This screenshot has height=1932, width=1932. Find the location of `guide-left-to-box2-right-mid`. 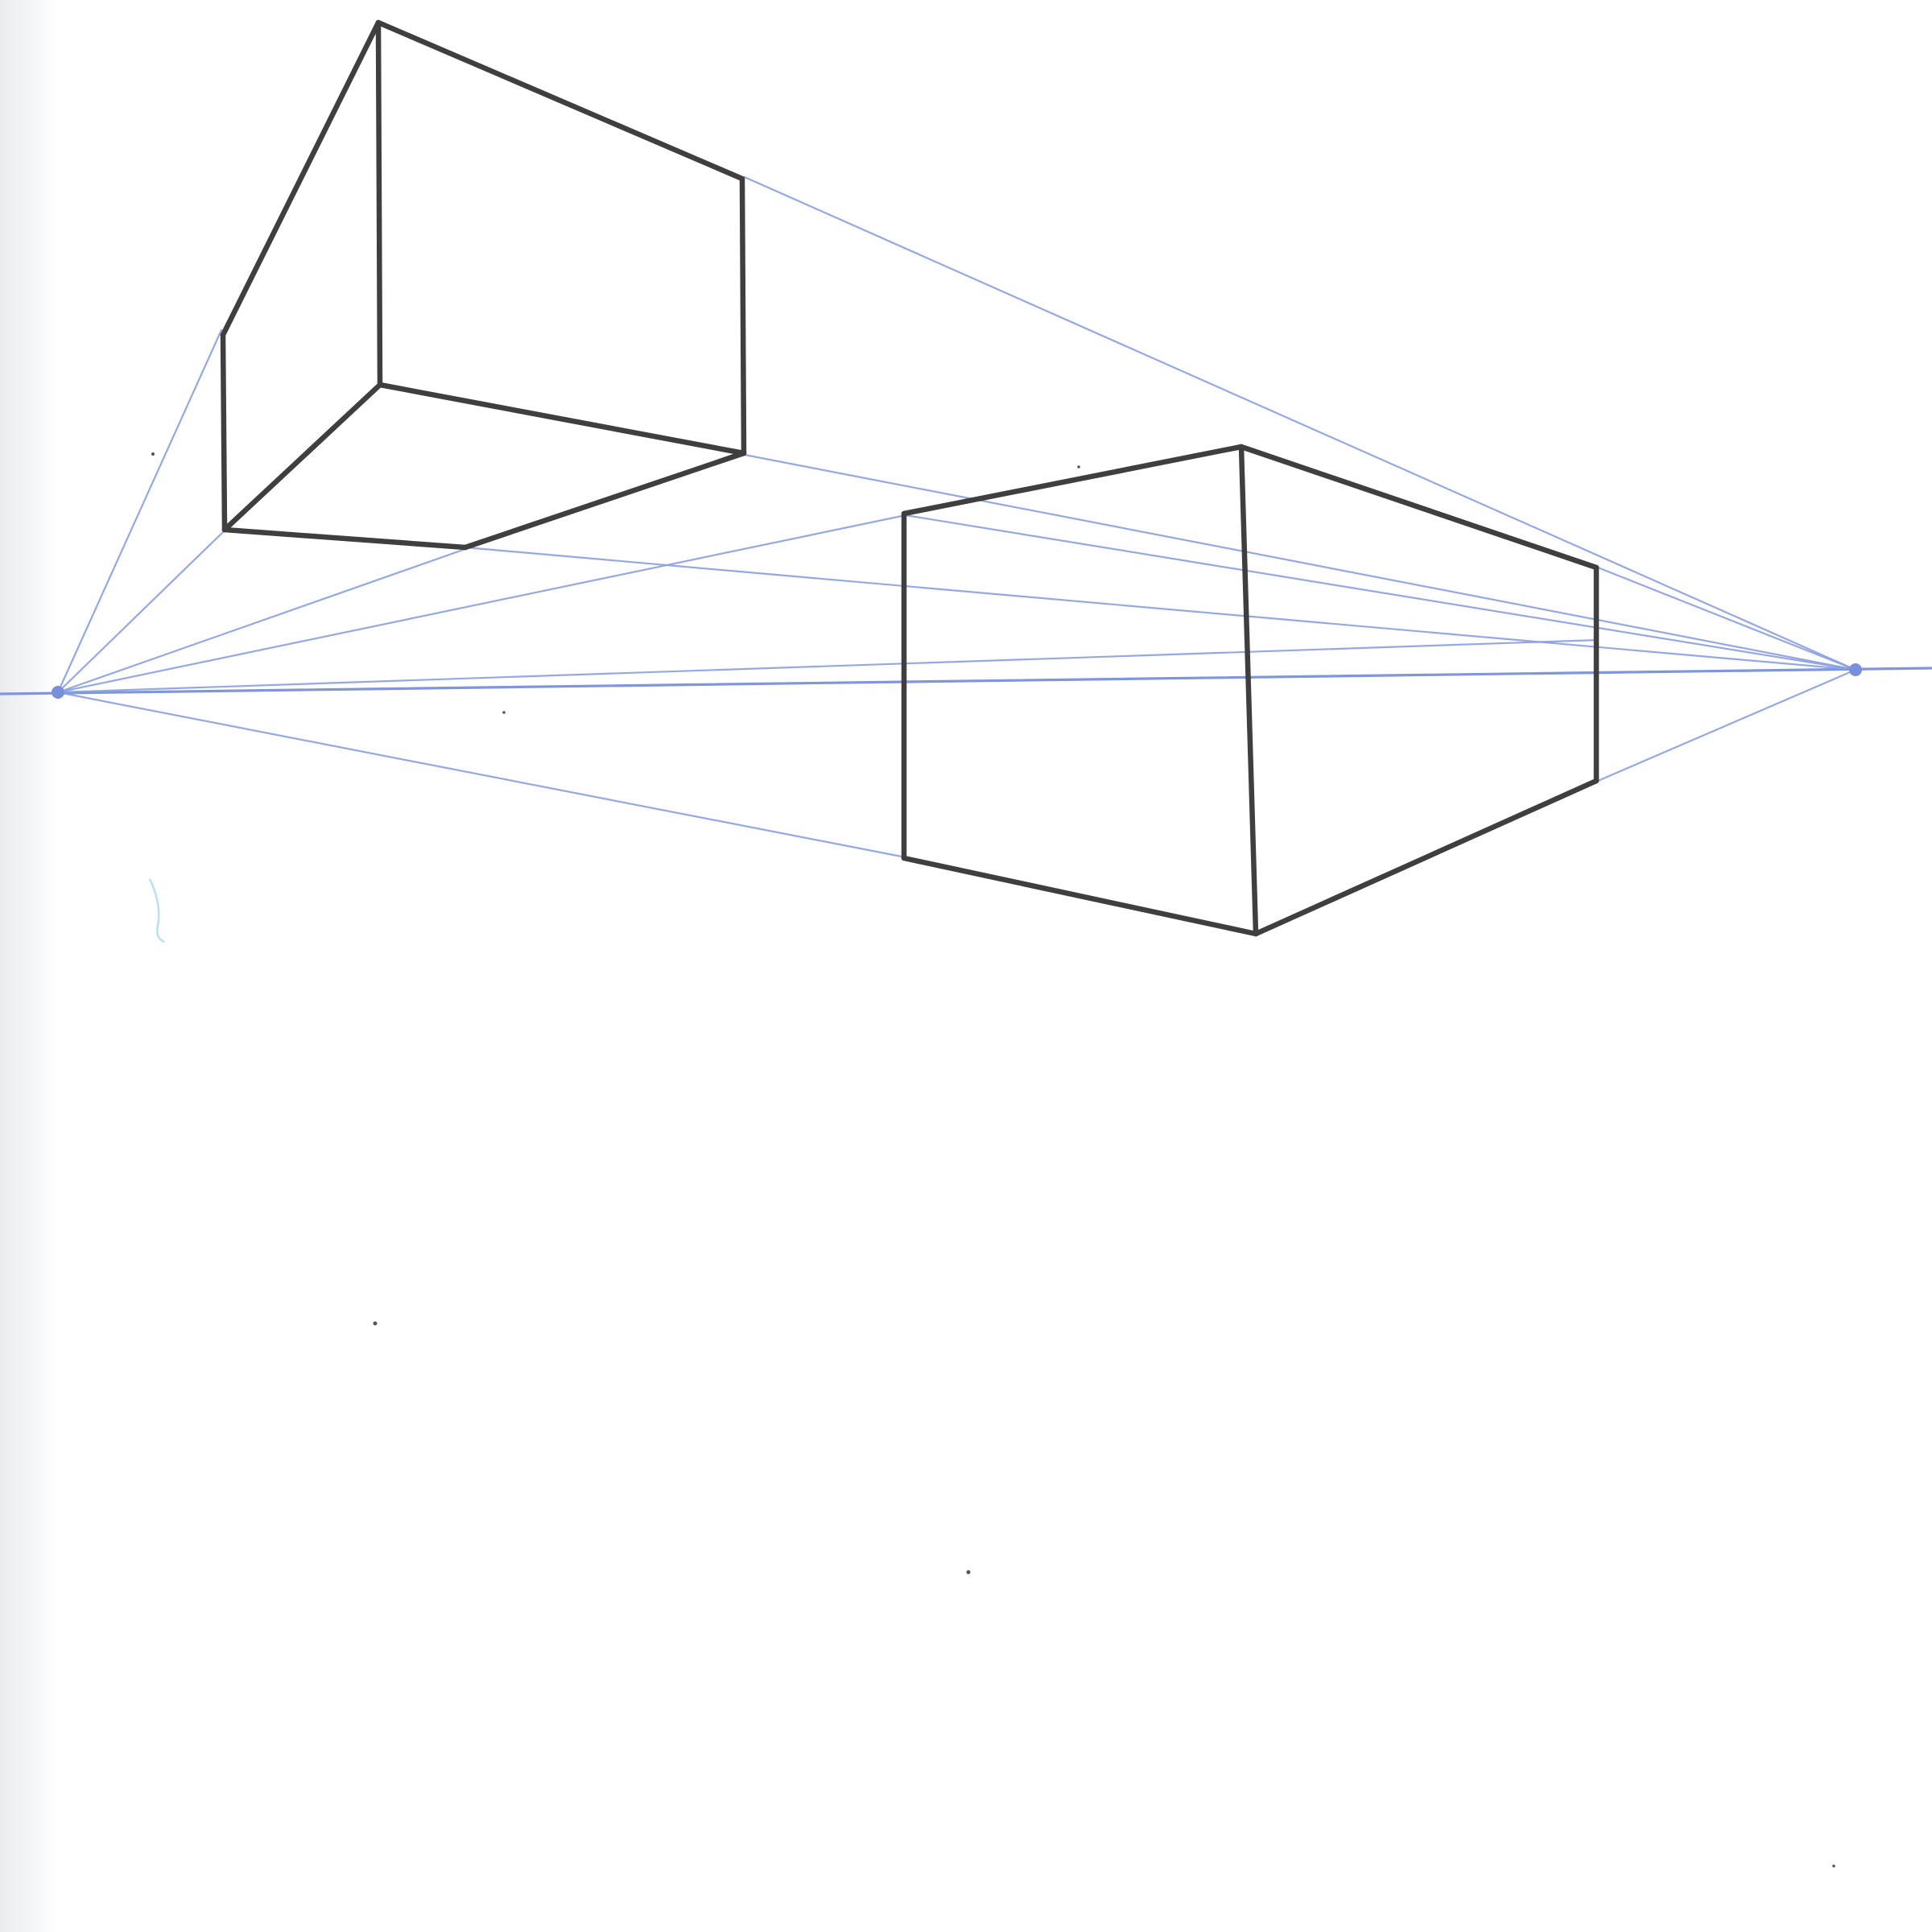

guide-left-to-box2-right-mid is located at coordinates (828, 666).